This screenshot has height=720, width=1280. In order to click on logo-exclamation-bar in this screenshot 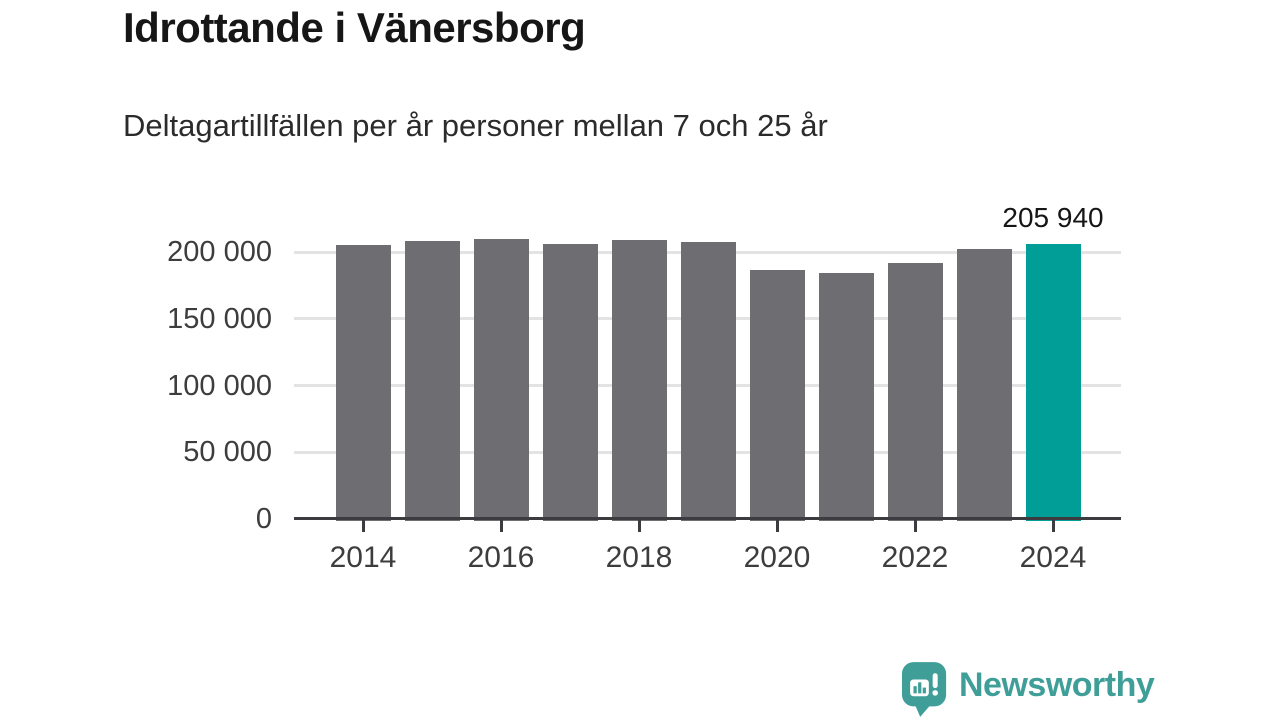, I will do `click(935, 681)`.